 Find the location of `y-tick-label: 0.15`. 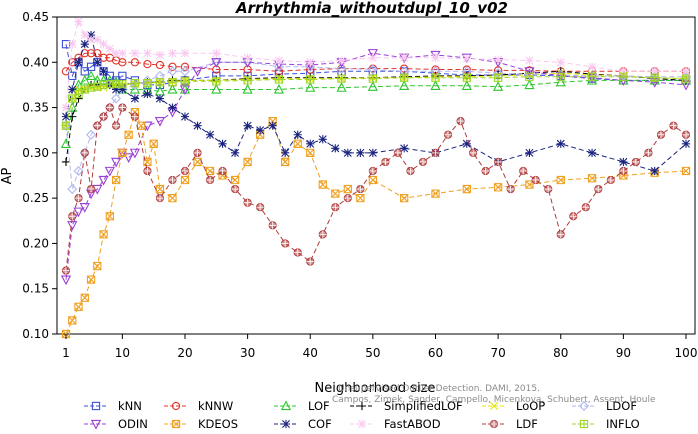

y-tick-label: 0.15 is located at coordinates (35, 289).